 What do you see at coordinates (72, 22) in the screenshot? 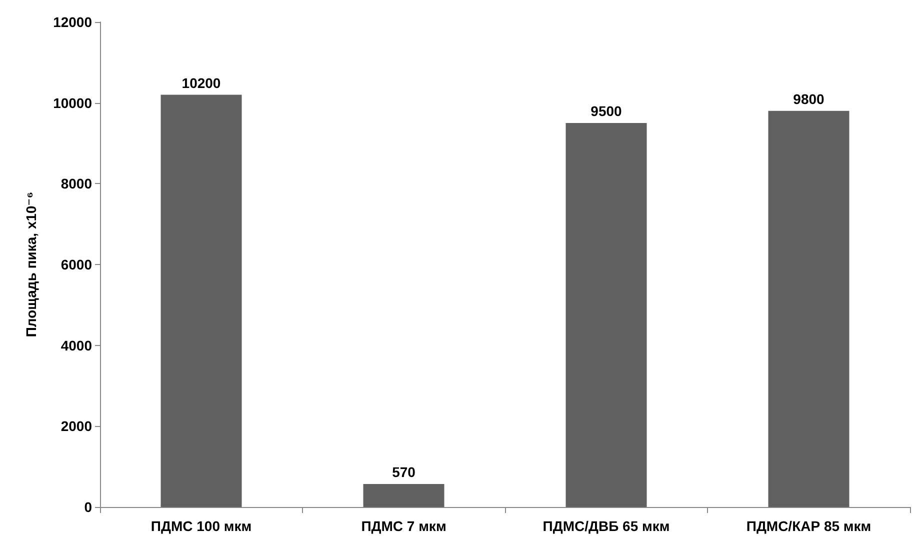
I see `y-tick-label: 12000` at bounding box center [72, 22].